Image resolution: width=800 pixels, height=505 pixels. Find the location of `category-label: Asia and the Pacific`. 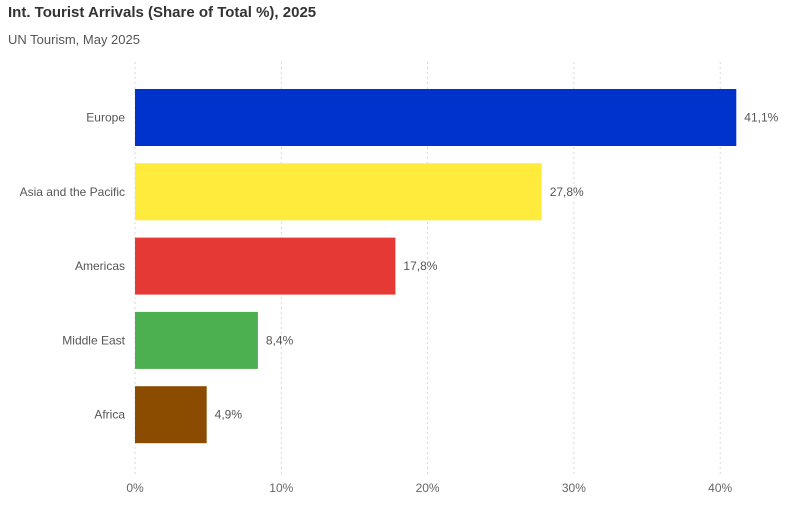

category-label: Asia and the Pacific is located at coordinates (72, 192).